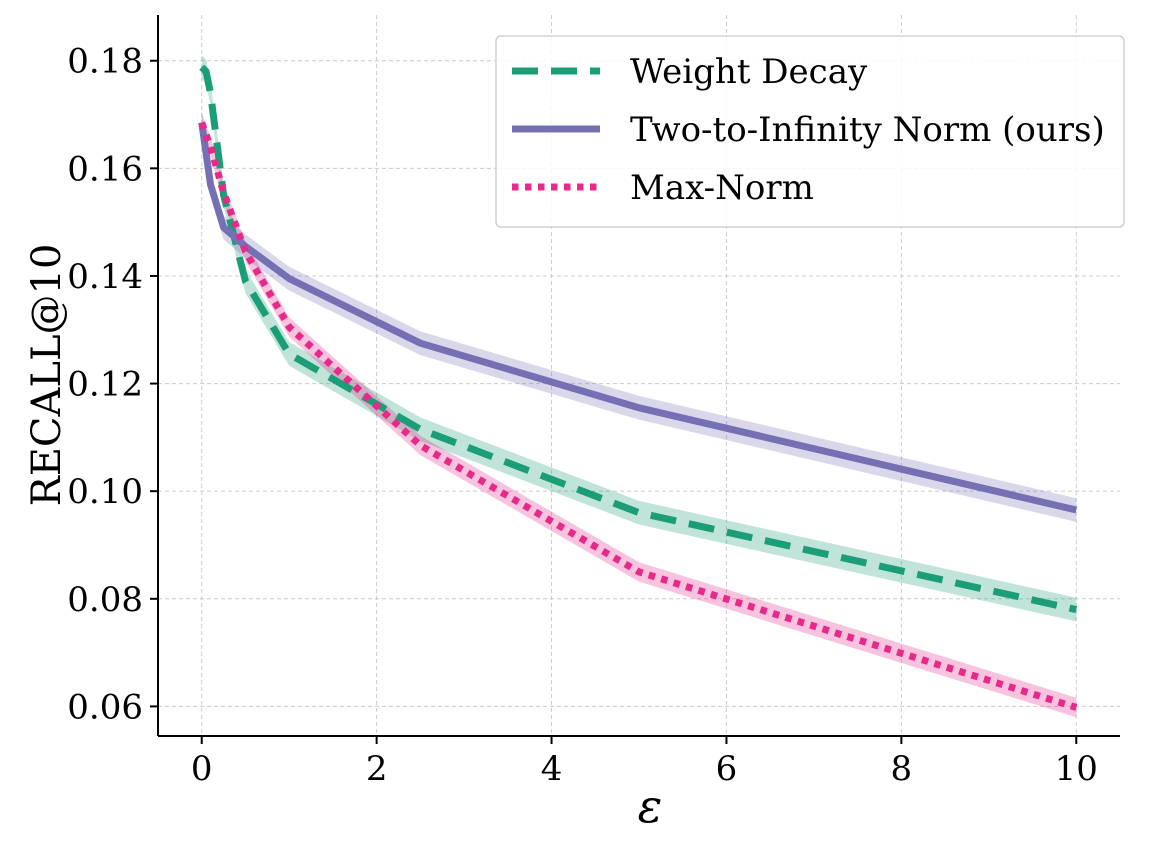 This screenshot has height=858, width=1162. Describe the element at coordinates (377, 769) in the screenshot. I see `x-tick-label: 2` at that location.